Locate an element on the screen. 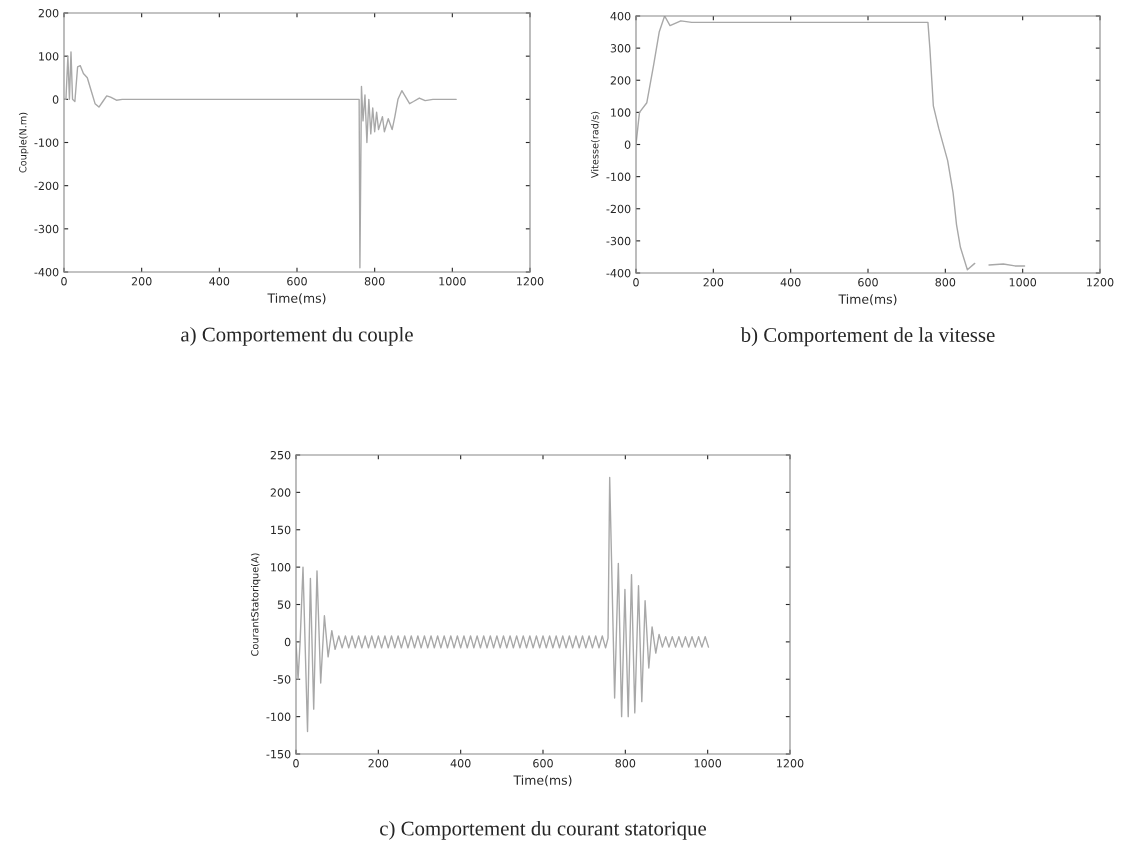 The width and height of the screenshot is (1127, 860). y-axis-title: CourantStatorique(A) is located at coordinates (255, 604).